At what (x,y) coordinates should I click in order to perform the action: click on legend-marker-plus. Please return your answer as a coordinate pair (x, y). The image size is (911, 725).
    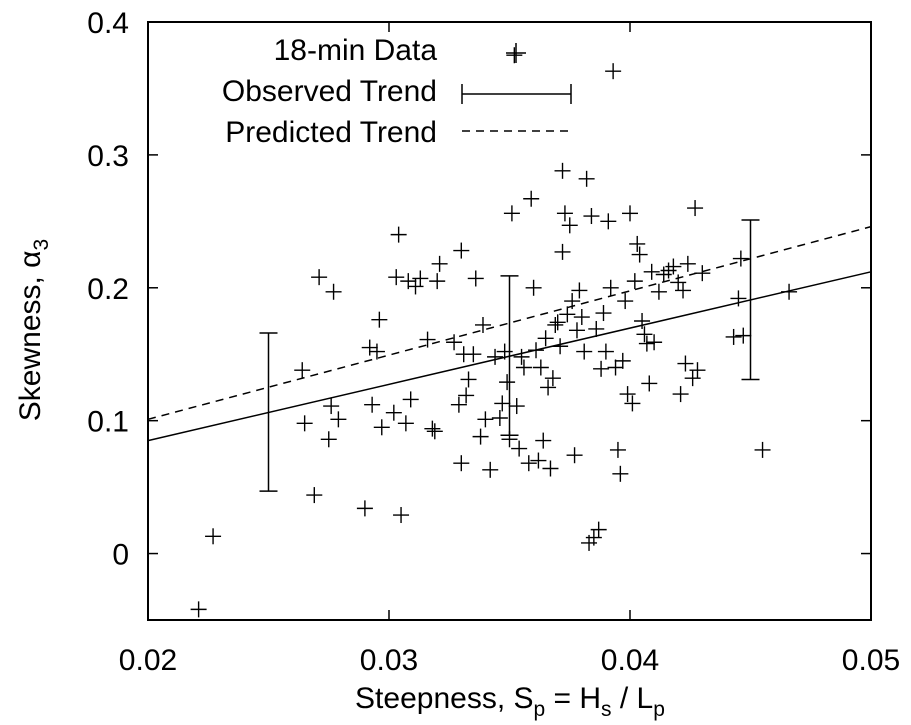
    Looking at the image, I should click on (516, 53).